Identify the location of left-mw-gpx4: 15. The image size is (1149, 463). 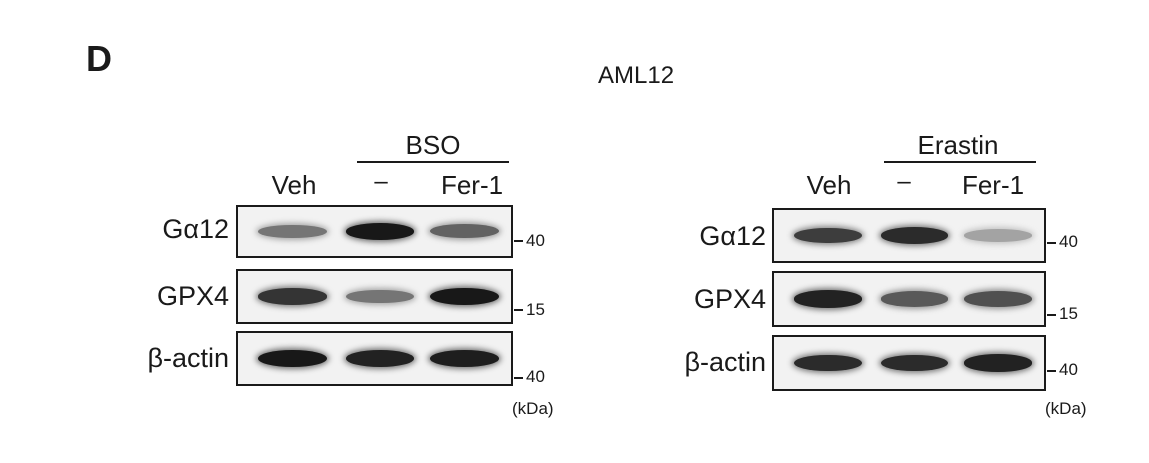
(535, 309).